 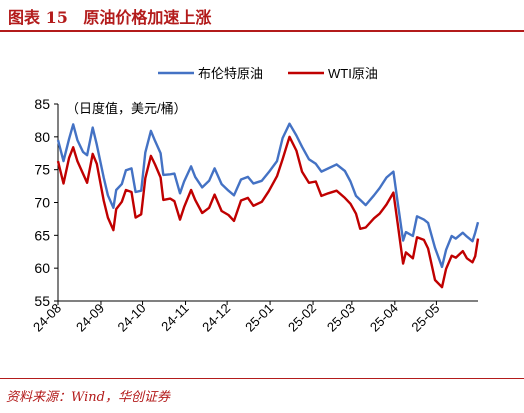 What do you see at coordinates (42, 268) in the screenshot?
I see `y-tick-label: 60` at bounding box center [42, 268].